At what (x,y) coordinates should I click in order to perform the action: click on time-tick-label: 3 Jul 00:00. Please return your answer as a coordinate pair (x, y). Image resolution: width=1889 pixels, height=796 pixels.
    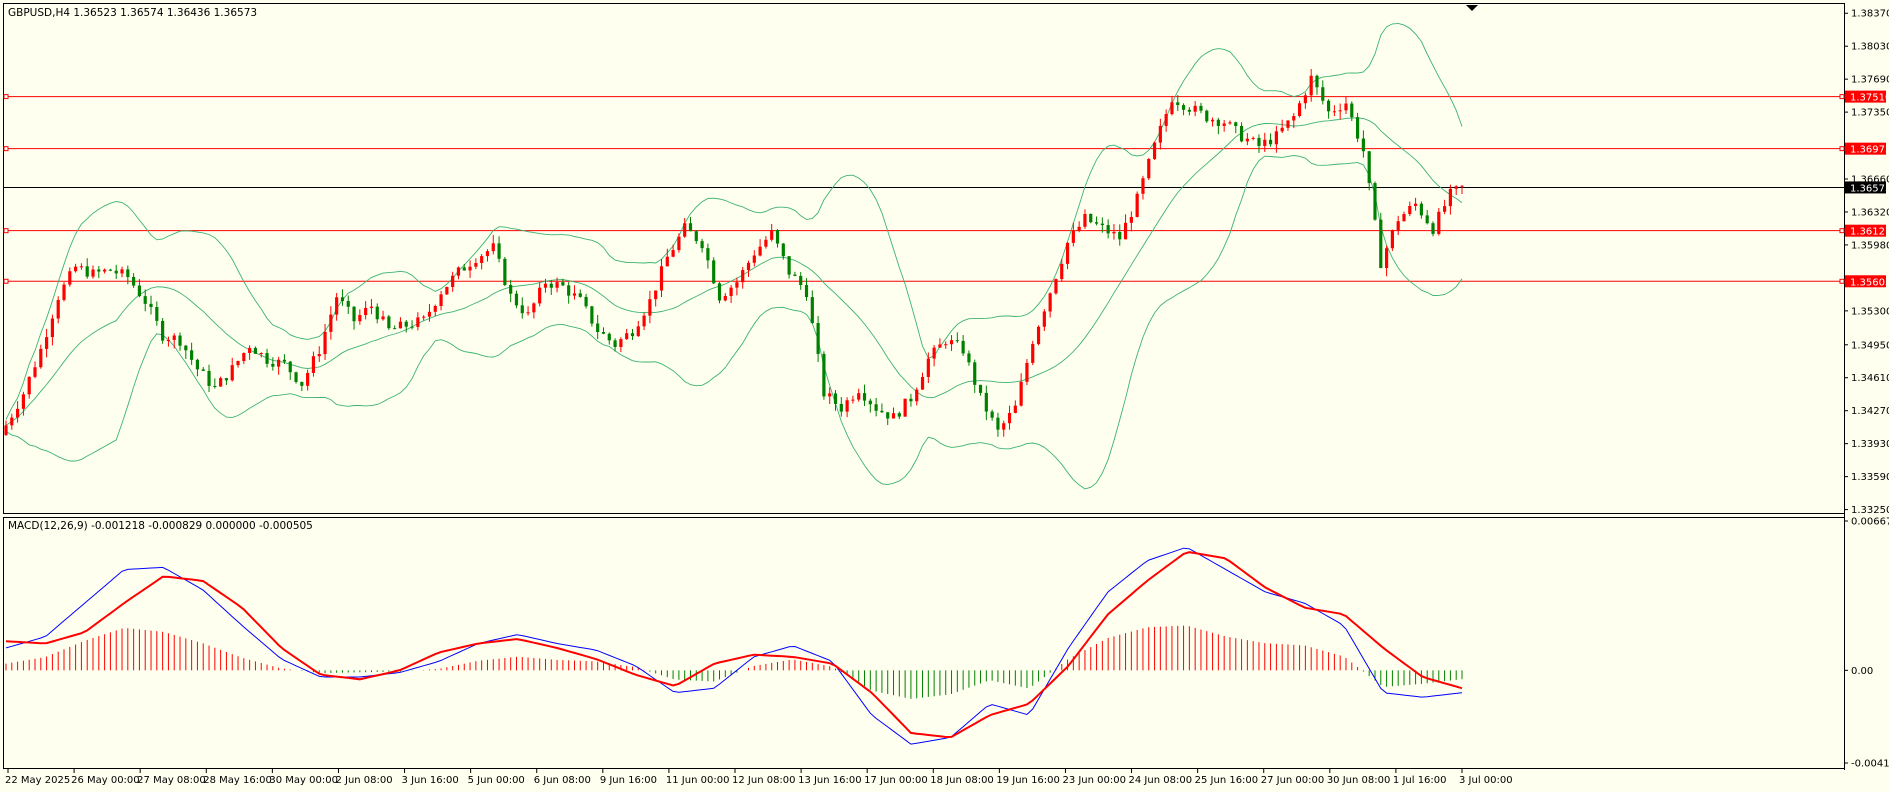
    Looking at the image, I should click on (1486, 780).